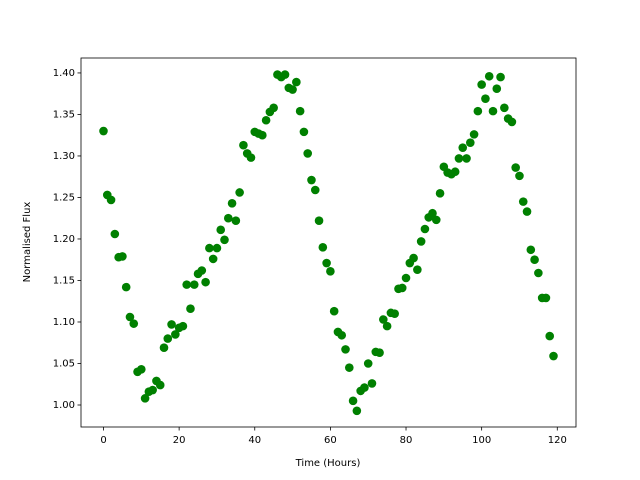 Image resolution: width=640 pixels, height=480 pixels. What do you see at coordinates (64, 114) in the screenshot?
I see `y-tick-label: 1.35` at bounding box center [64, 114].